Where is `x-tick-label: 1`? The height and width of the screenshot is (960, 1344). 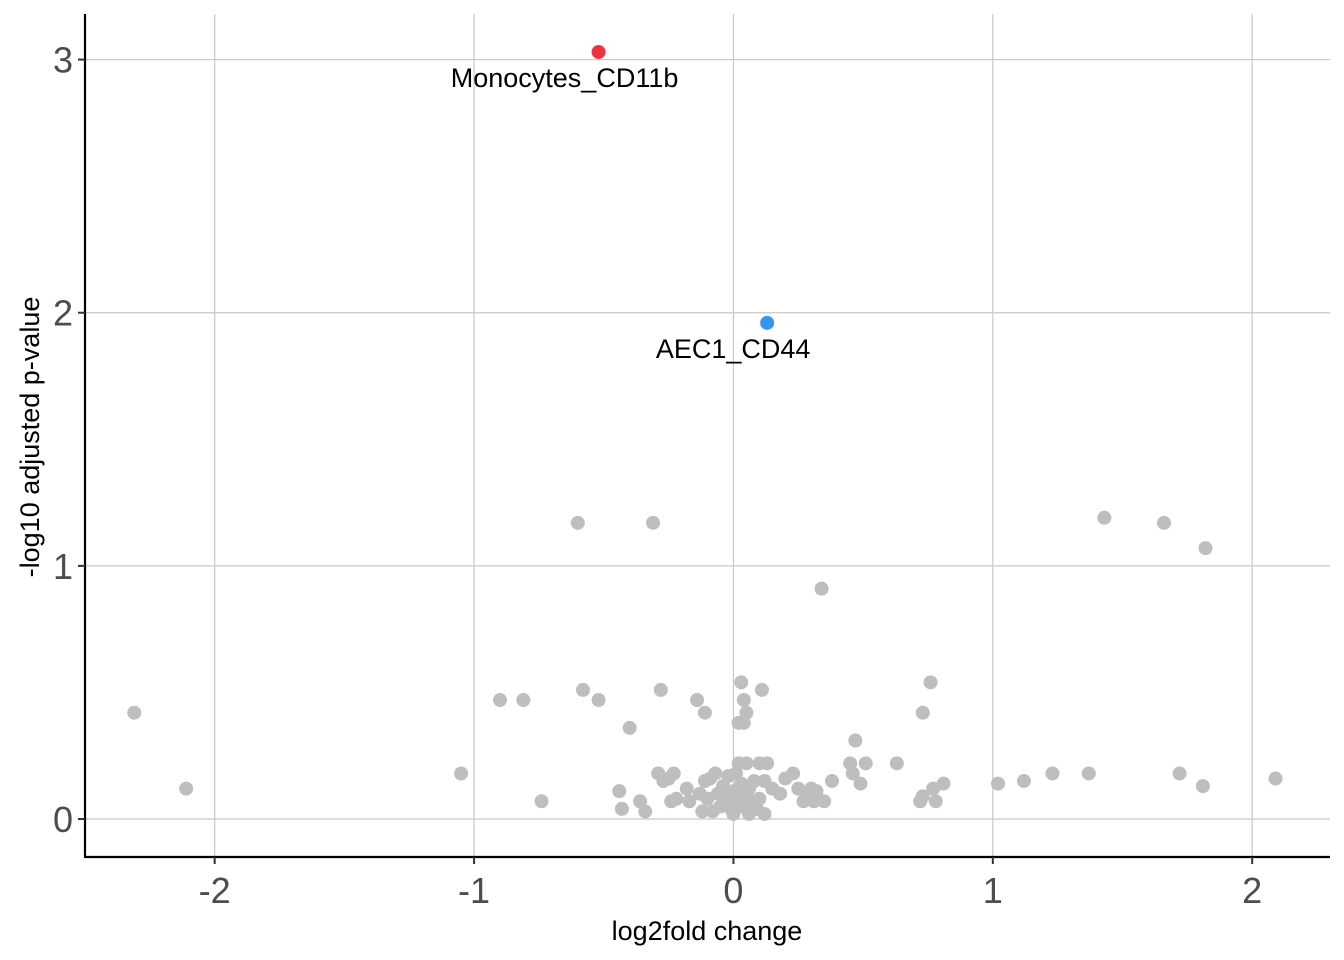
x-tick-label: 1 is located at coordinates (993, 890).